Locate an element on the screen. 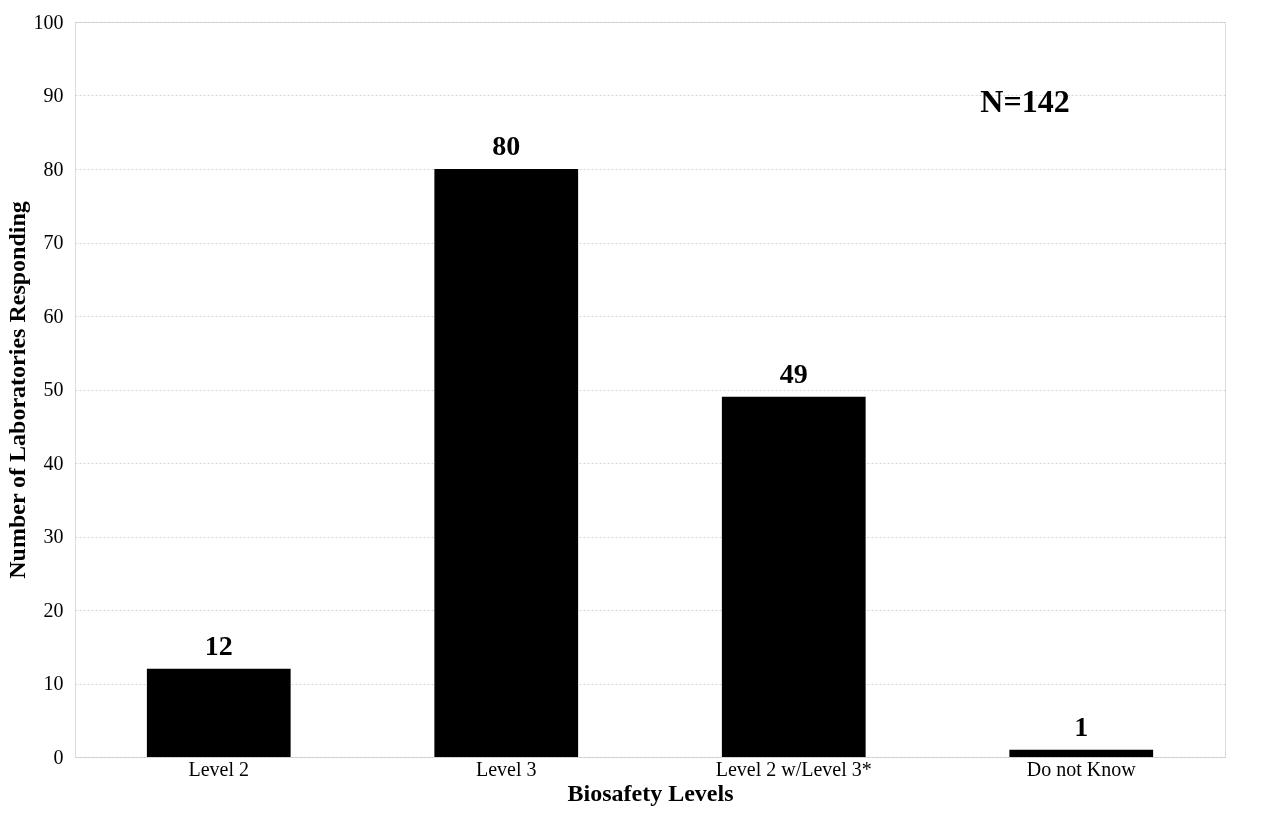  y-tick-label: 70 is located at coordinates (53, 242).